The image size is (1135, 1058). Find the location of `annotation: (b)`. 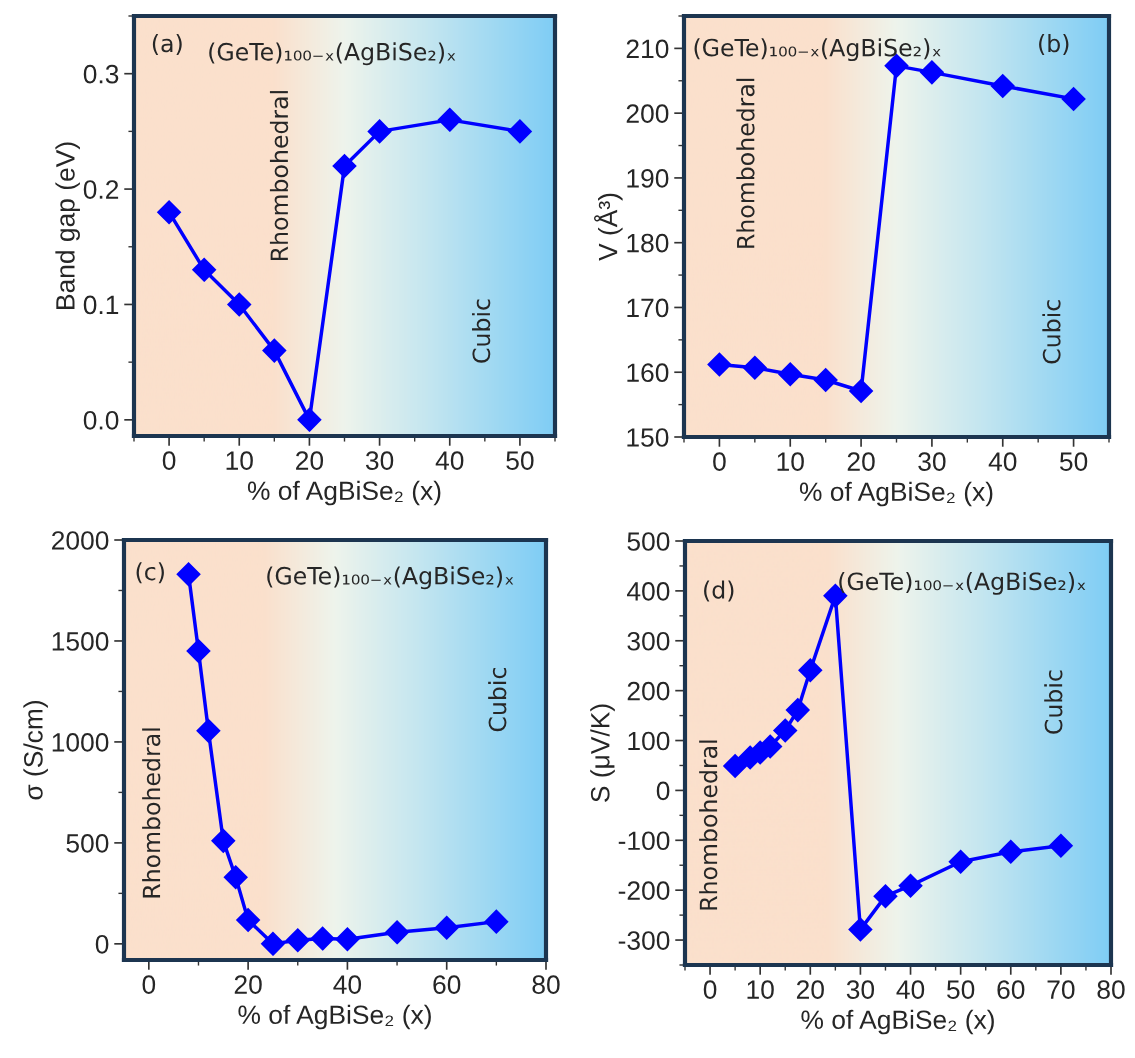

annotation: (b) is located at coordinates (1054, 45).